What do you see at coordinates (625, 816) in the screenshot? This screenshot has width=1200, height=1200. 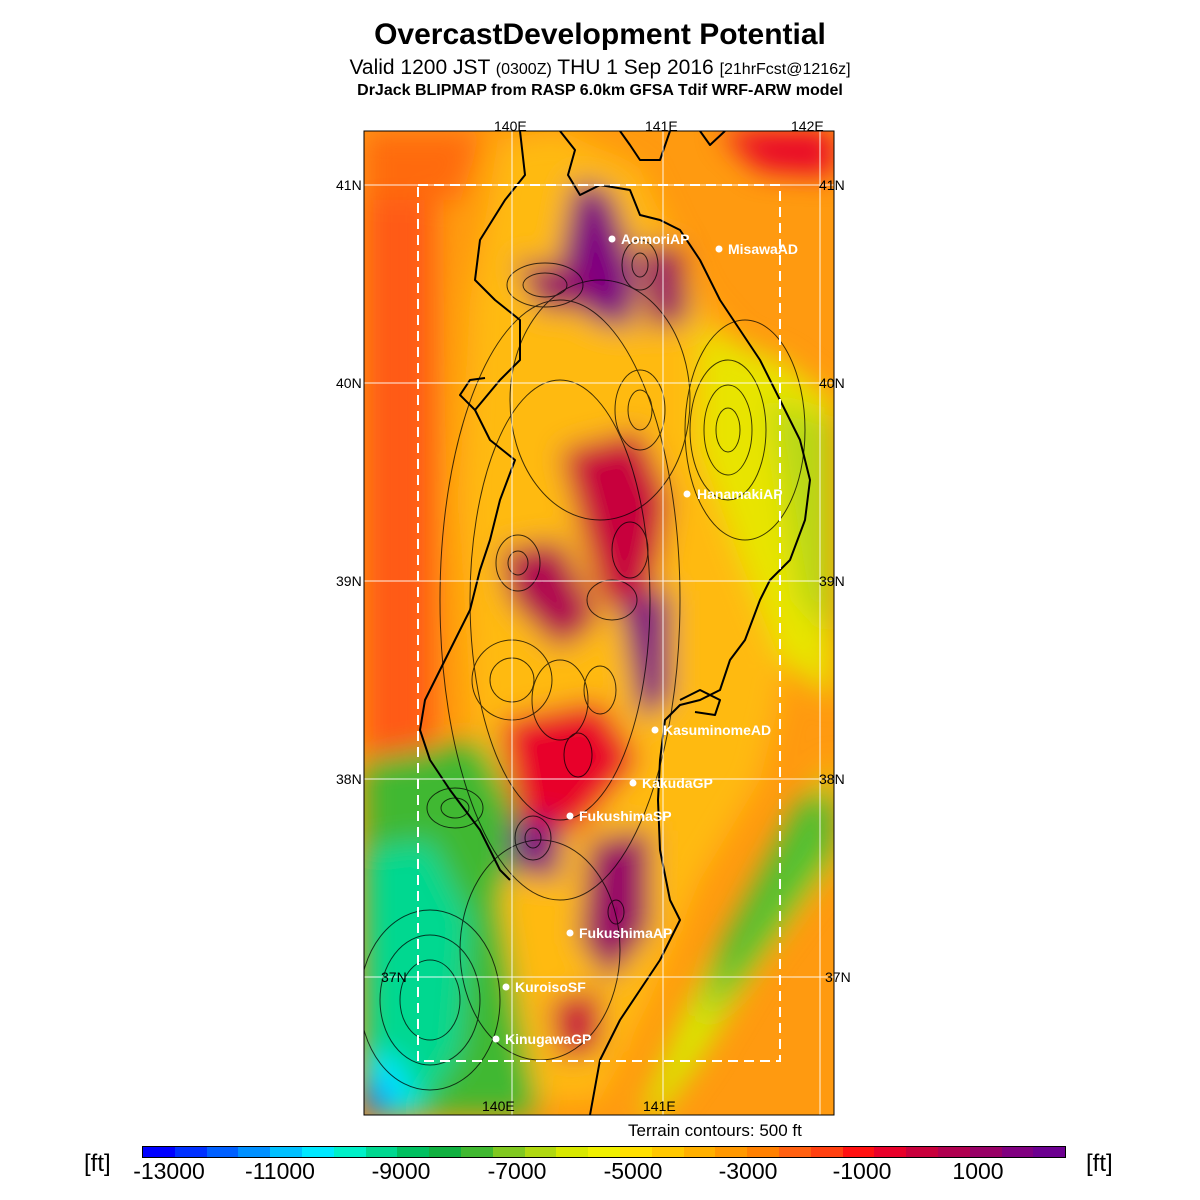 I see `station-label-fukushima-sp: FukushimaSP` at bounding box center [625, 816].